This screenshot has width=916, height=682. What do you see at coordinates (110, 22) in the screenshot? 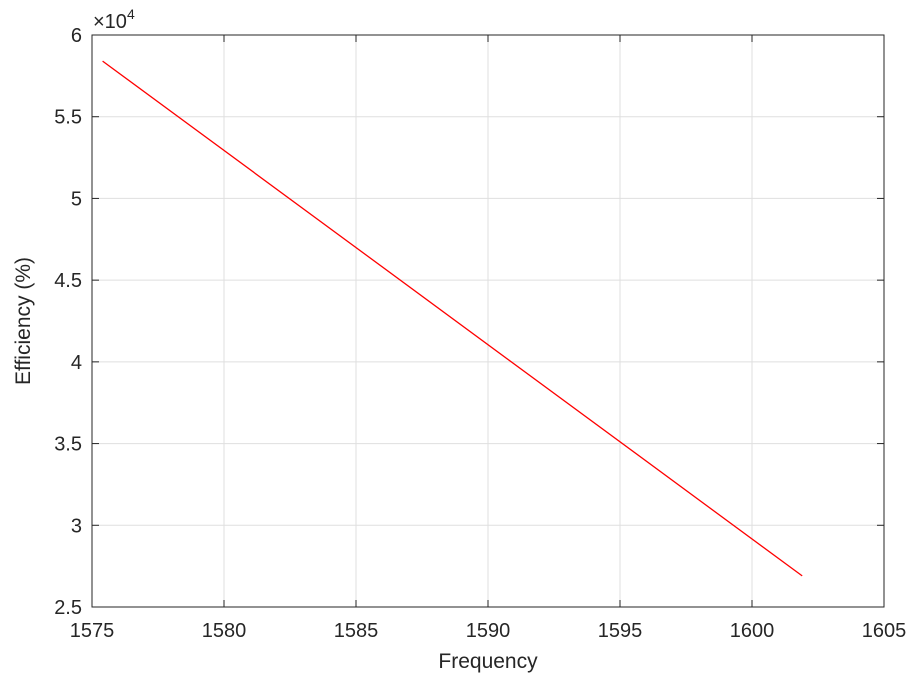
I see `y-exponent-base: ×10` at bounding box center [110, 22].